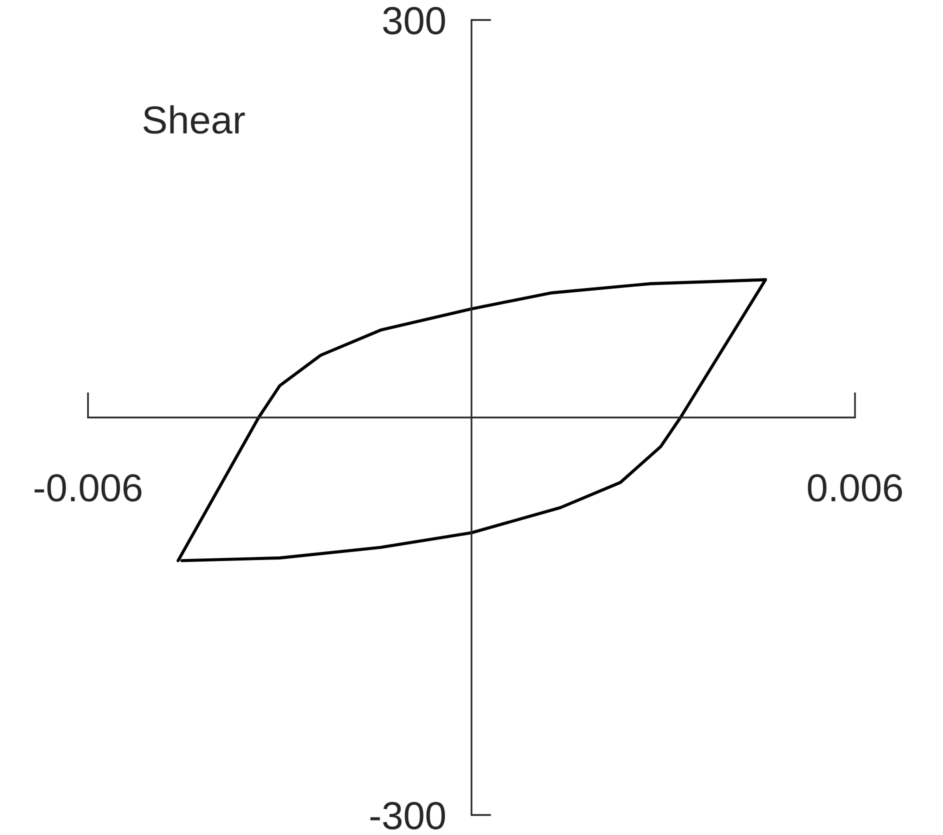 This screenshot has width=943, height=835. Describe the element at coordinates (407, 816) in the screenshot. I see `y-tick-label: -300` at that location.